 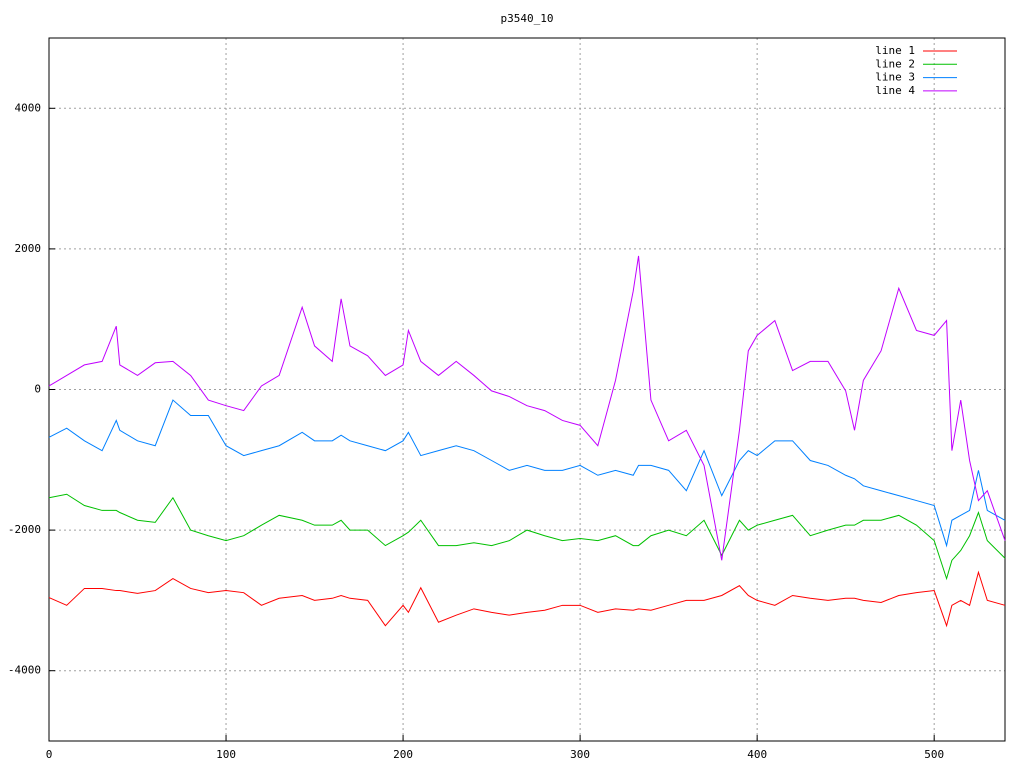 What do you see at coordinates (895, 77) in the screenshot?
I see `legend-label: line 3` at bounding box center [895, 77].